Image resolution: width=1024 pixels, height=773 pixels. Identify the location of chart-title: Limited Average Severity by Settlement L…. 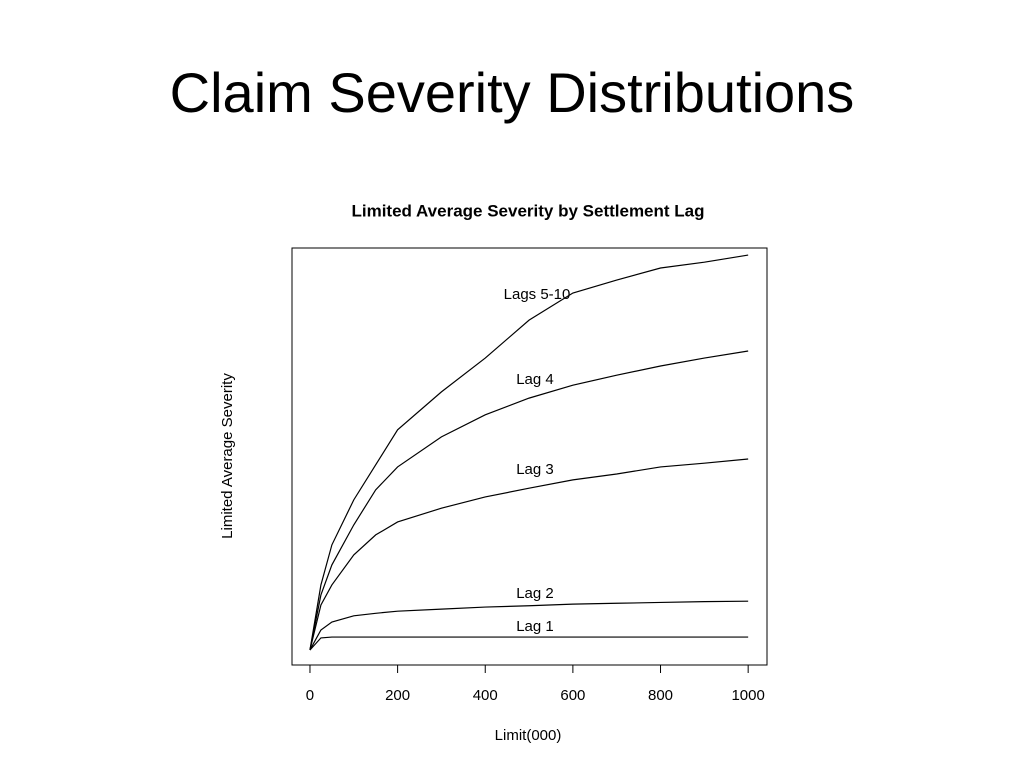
(527, 210).